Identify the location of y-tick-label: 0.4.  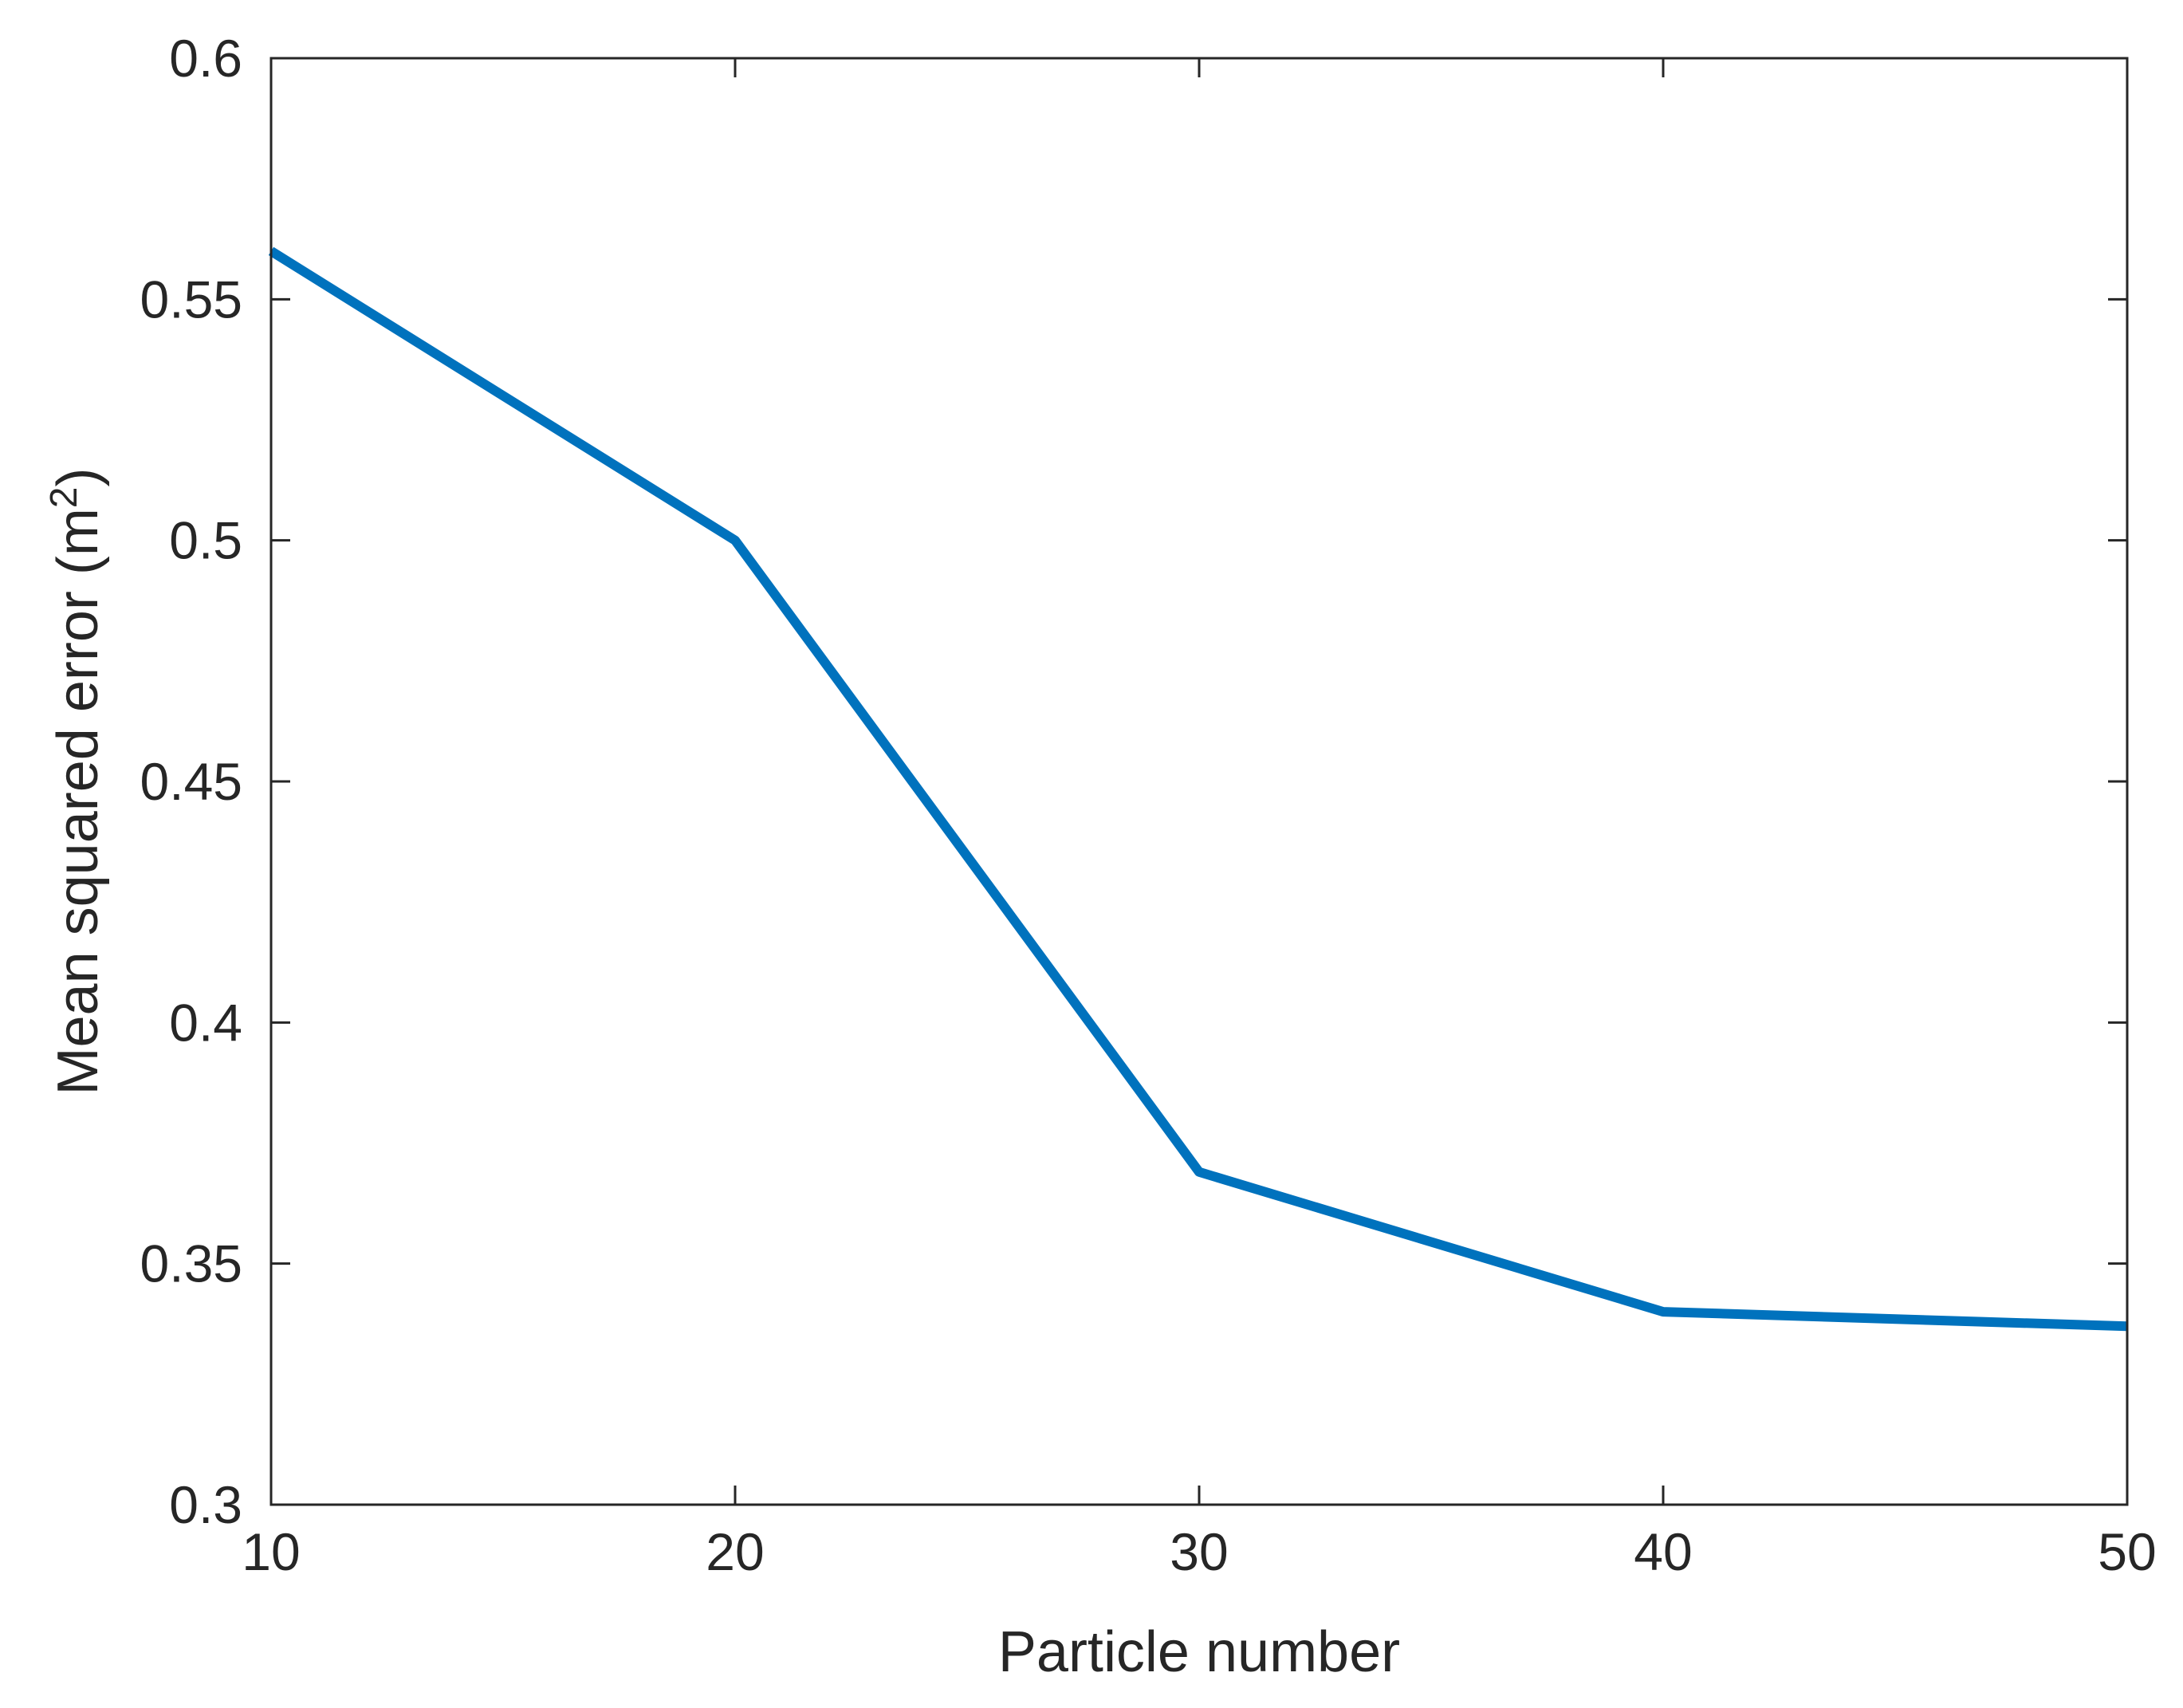
(205, 1022).